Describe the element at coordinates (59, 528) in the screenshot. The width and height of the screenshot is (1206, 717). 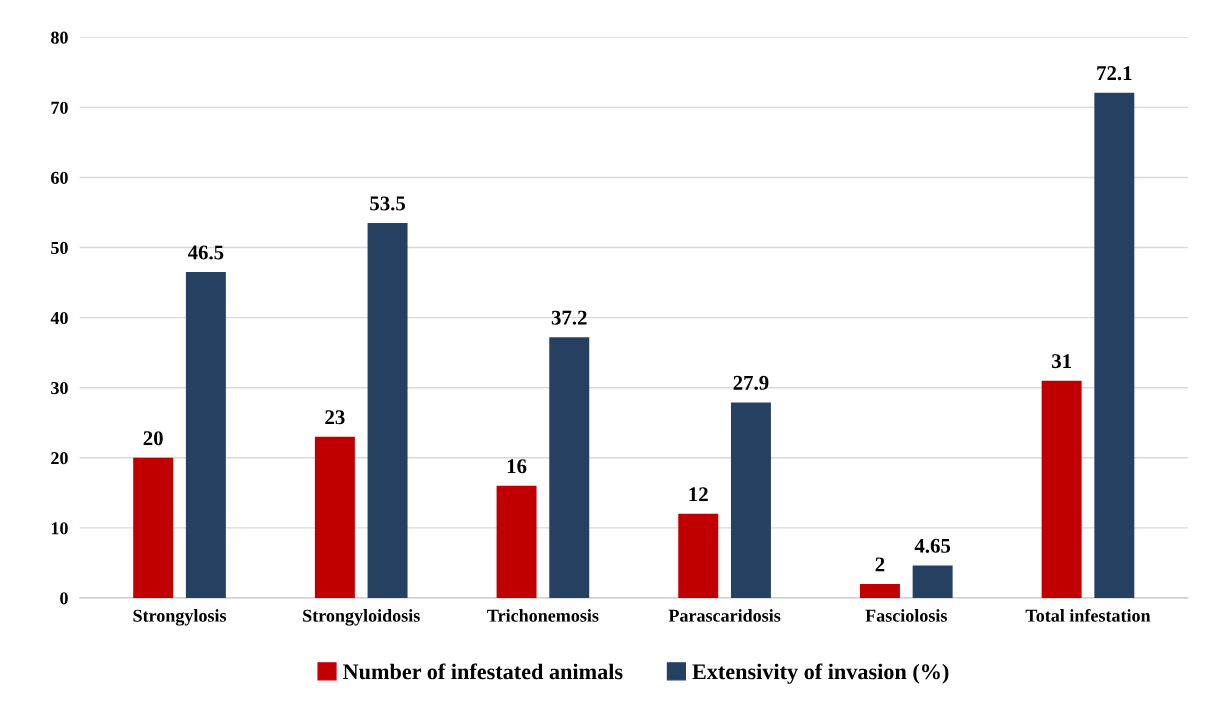
I see `y-tick-label: 10` at that location.